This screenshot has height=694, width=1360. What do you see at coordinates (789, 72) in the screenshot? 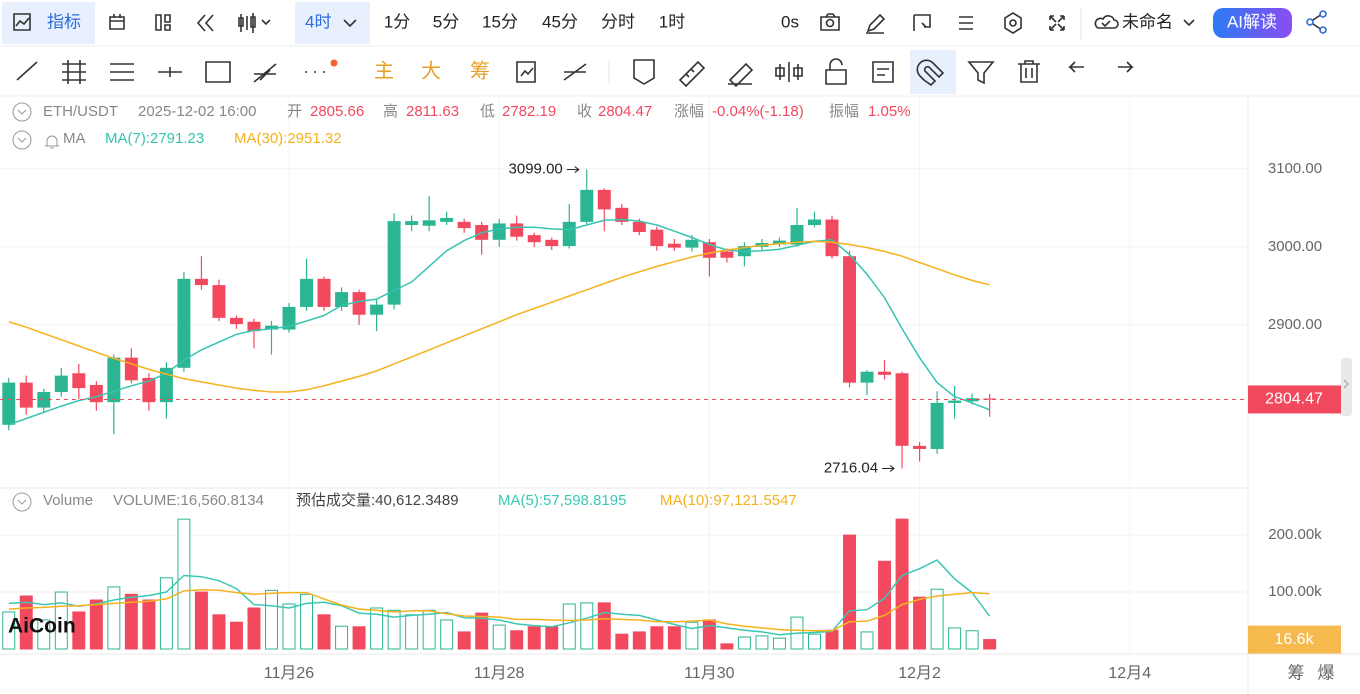
I see `candle-icon` at bounding box center [789, 72].